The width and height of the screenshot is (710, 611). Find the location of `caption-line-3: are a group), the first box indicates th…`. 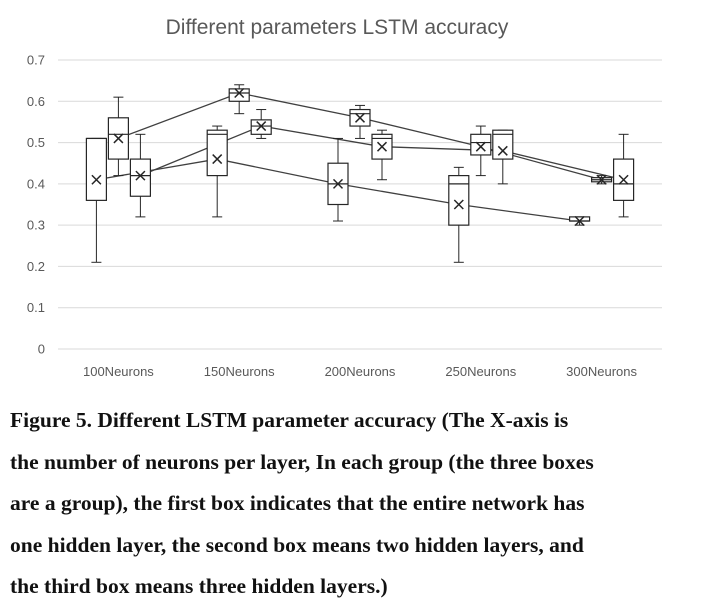

caption-line-3: are a group), the first box indicates th… is located at coordinates (297, 503).